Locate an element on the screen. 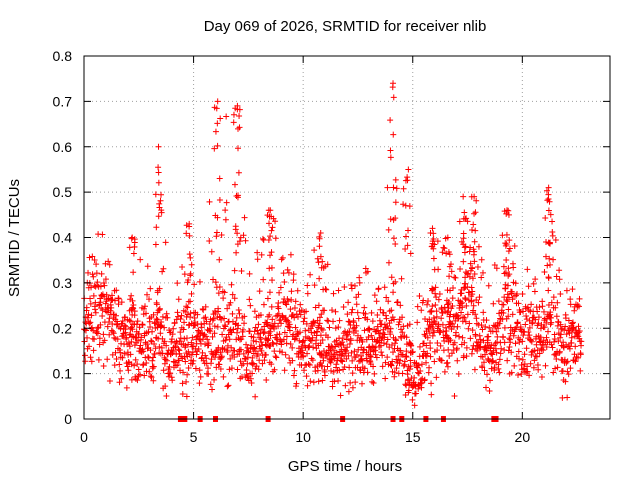 This screenshot has width=640, height=480. y-tick-label: 0.5 is located at coordinates (63, 192).